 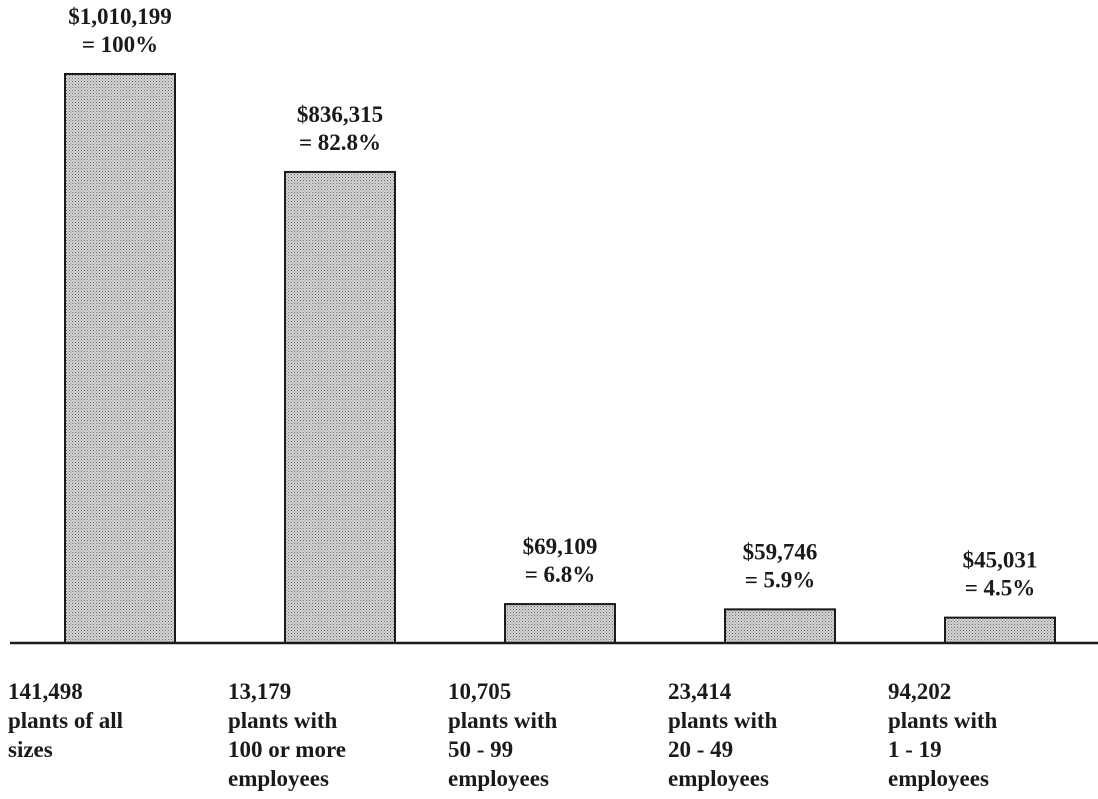 What do you see at coordinates (120, 44) in the screenshot?
I see `value-label-1-line-2: = 100%` at bounding box center [120, 44].